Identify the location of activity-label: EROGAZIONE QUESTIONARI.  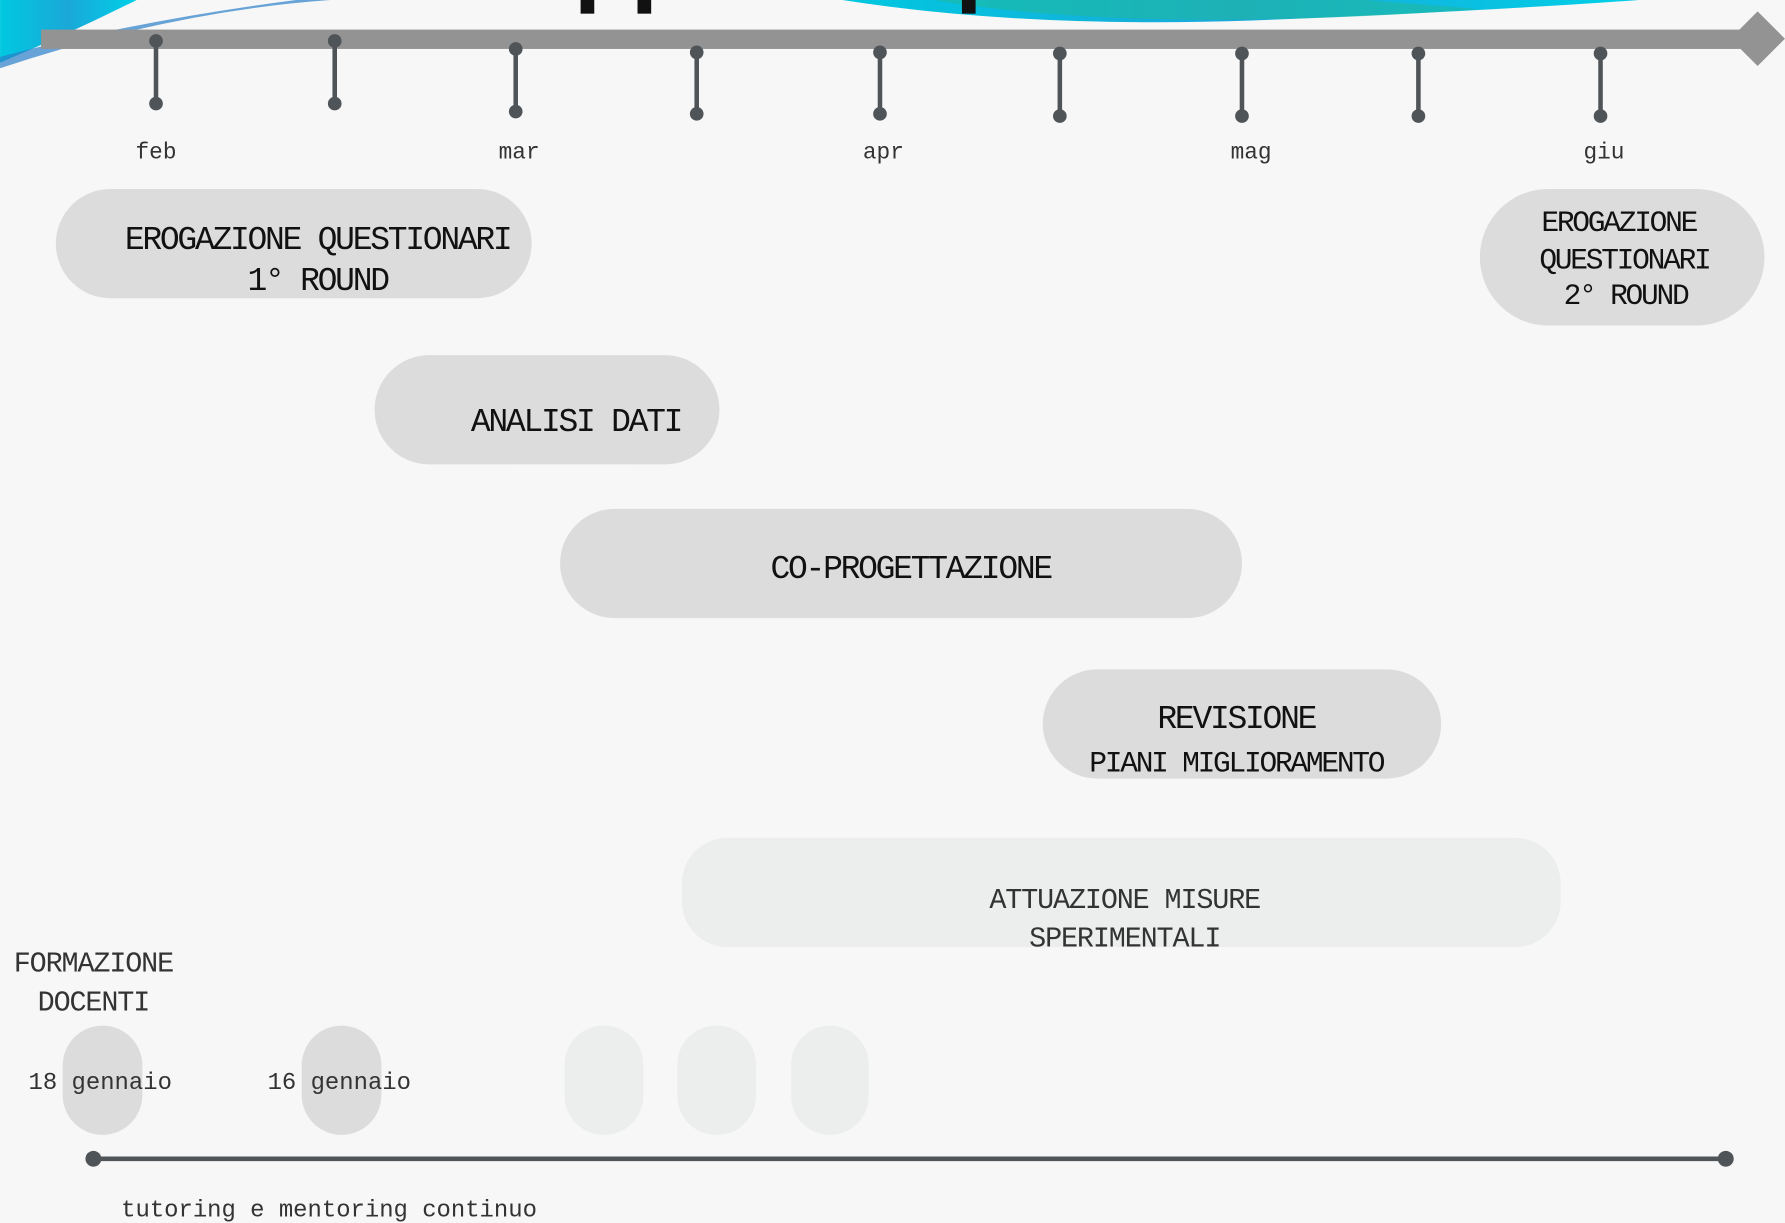
(318, 240).